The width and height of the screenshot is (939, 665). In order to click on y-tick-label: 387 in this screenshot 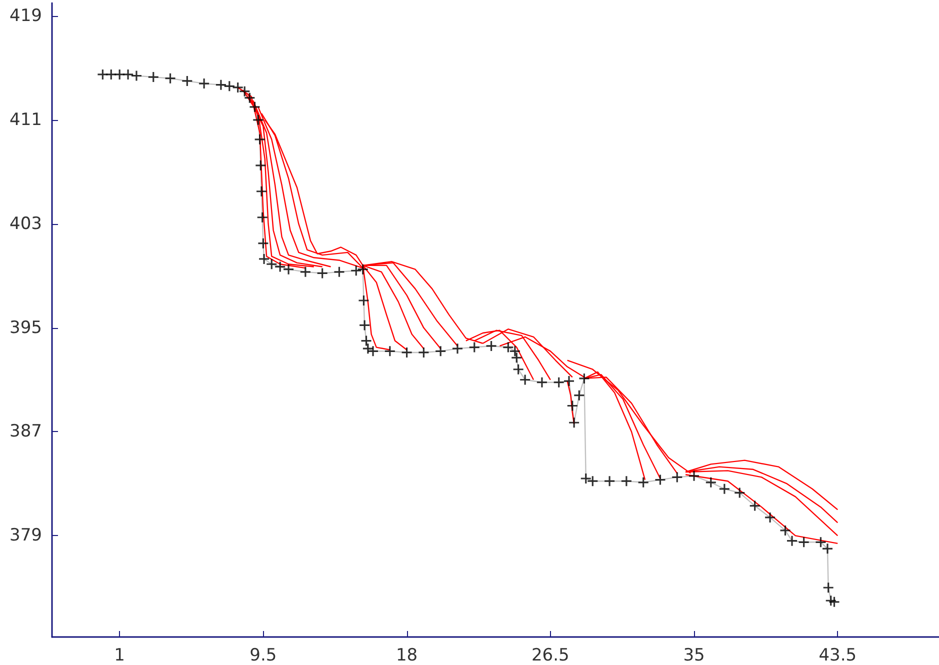, I will do `click(26, 432)`.